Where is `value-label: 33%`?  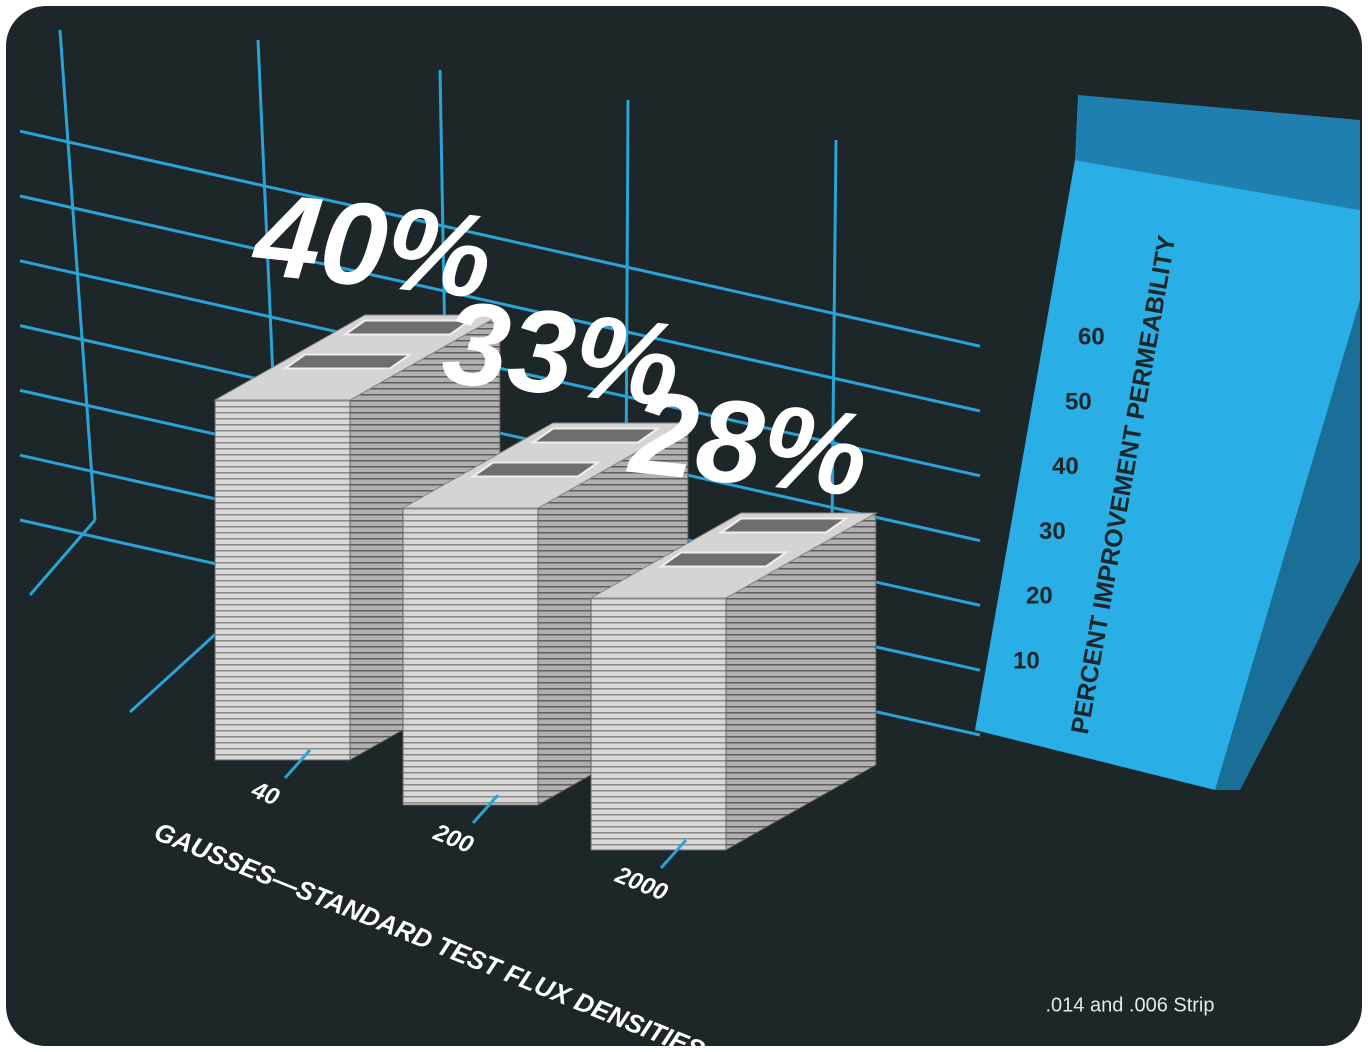
value-label: 33% is located at coordinates (561, 354).